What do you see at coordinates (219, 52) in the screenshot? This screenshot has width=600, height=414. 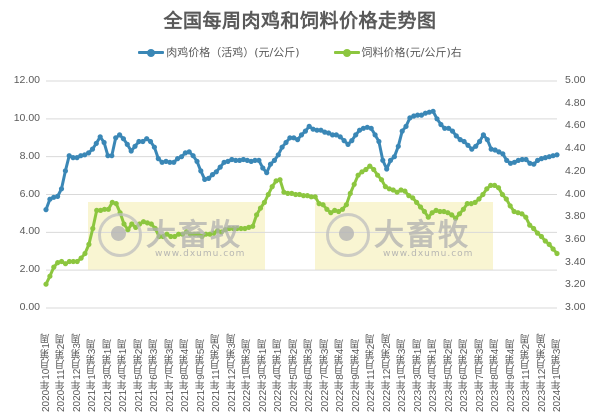 I see `legend-item-broiler: 肉鸡价格（活鸡）(元/公斤)` at bounding box center [219, 52].